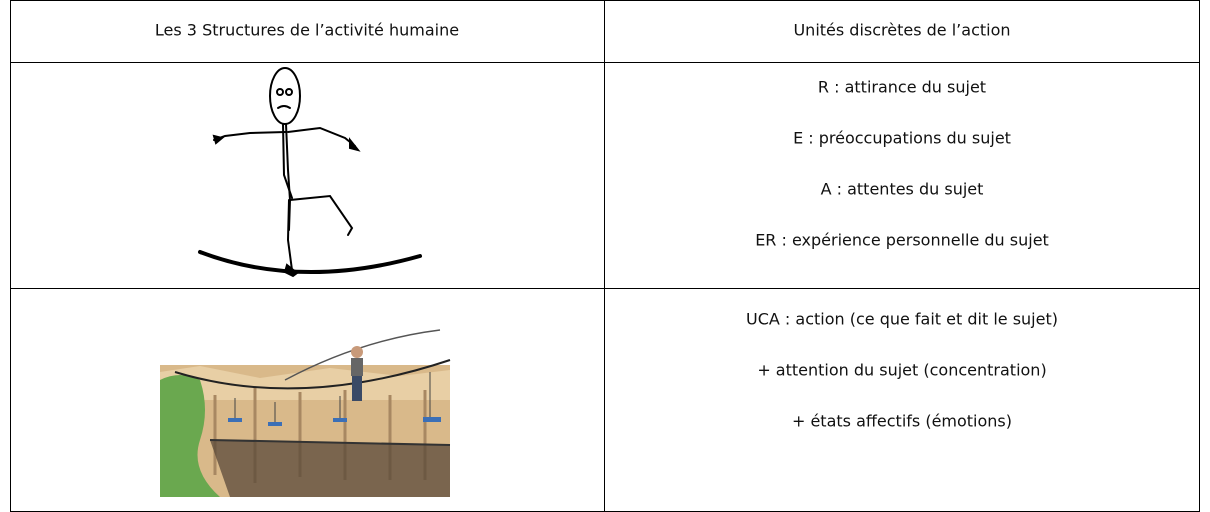 This screenshot has width=1210, height=512. Describe the element at coordinates (901, 370) in the screenshot. I see `cell-line: + attention du sujet (concentration)` at that location.